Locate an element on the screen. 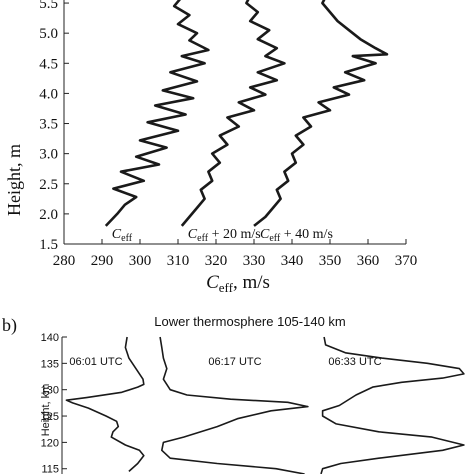  panel-a-y-tick-label: 1.5 is located at coordinates (48, 245).